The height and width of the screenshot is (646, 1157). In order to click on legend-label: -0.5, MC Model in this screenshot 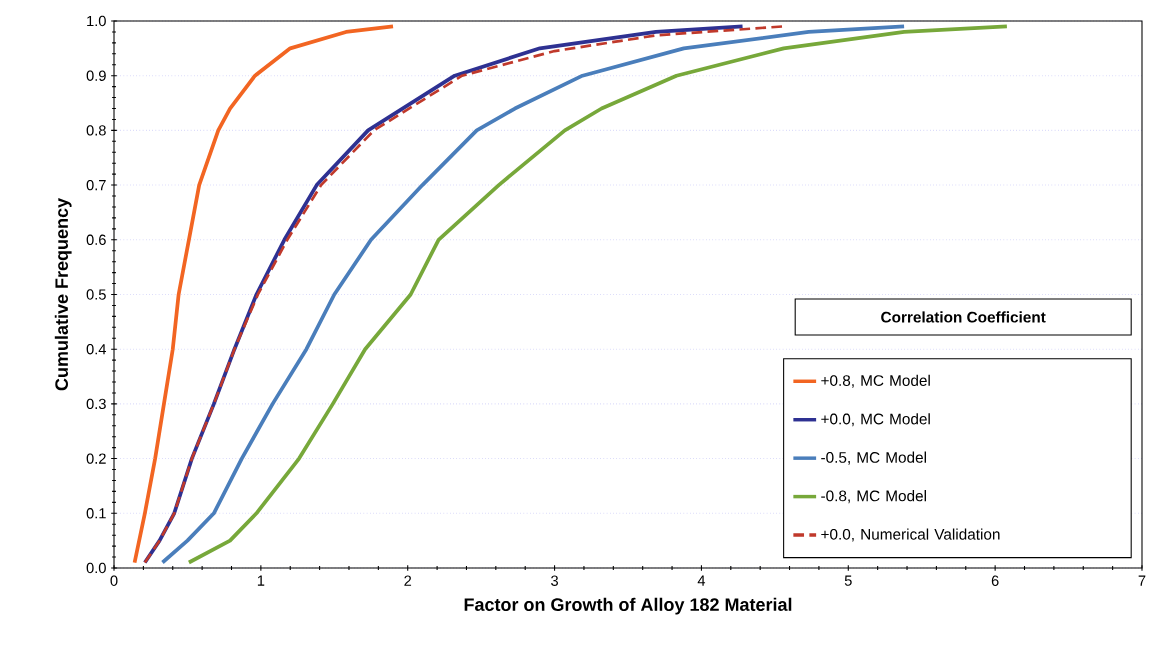, I will do `click(873, 458)`.